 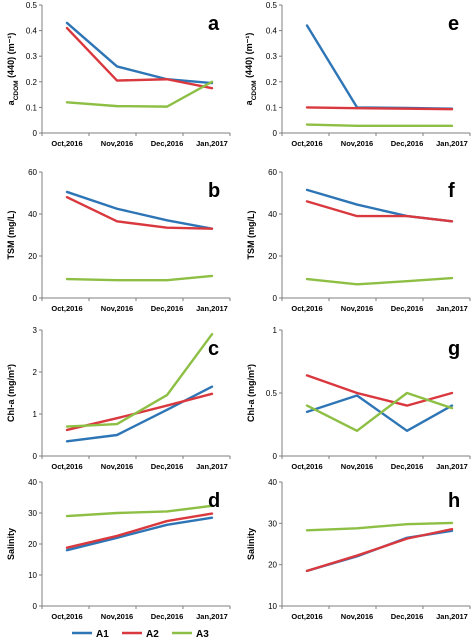 I want to click on legend-label-a3: A3, so click(x=202, y=634).